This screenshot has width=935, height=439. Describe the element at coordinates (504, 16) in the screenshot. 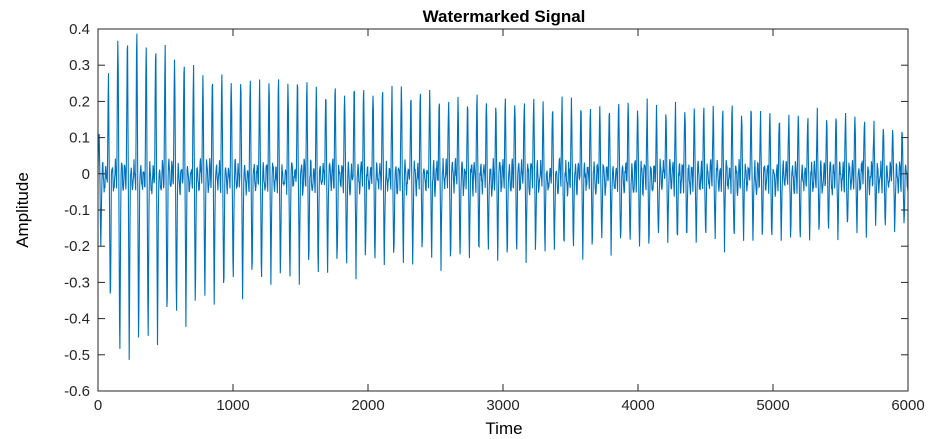

I see `chart-title: Watermarked Signal` at that location.